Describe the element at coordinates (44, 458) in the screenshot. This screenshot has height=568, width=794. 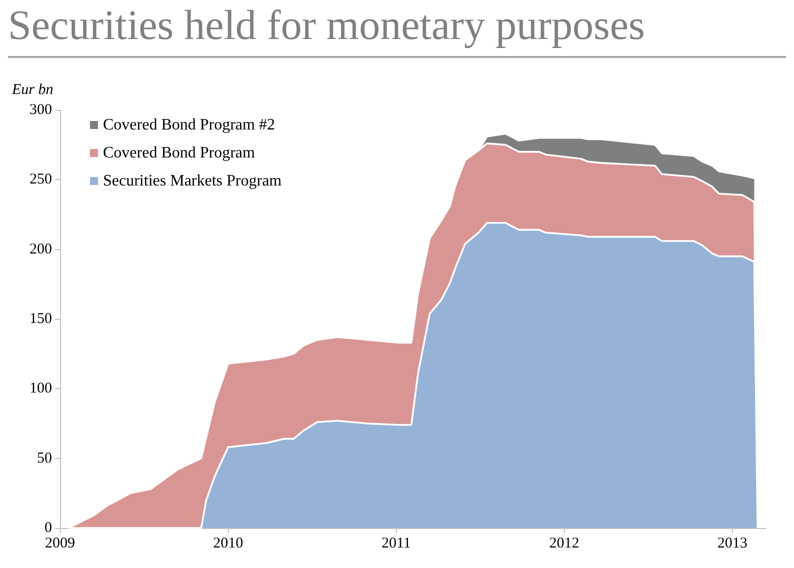
I see `y-tick-label: 50` at that location.